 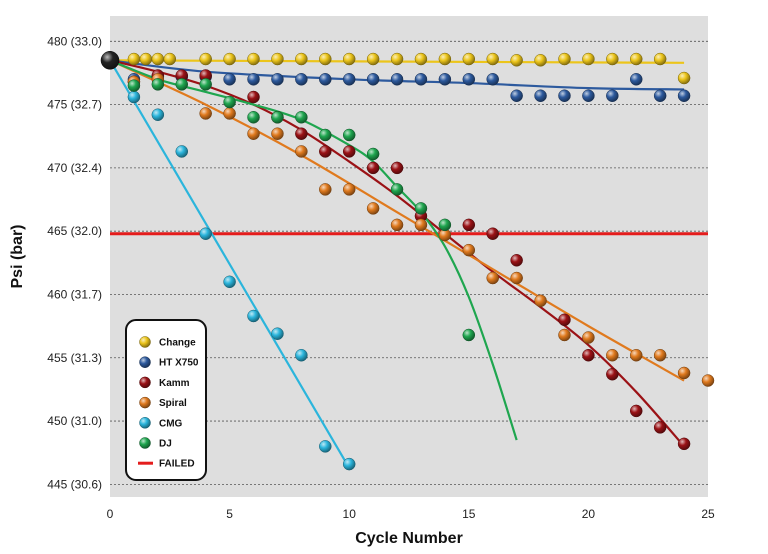 I want to click on x-tick-label: 5, so click(x=229, y=514).